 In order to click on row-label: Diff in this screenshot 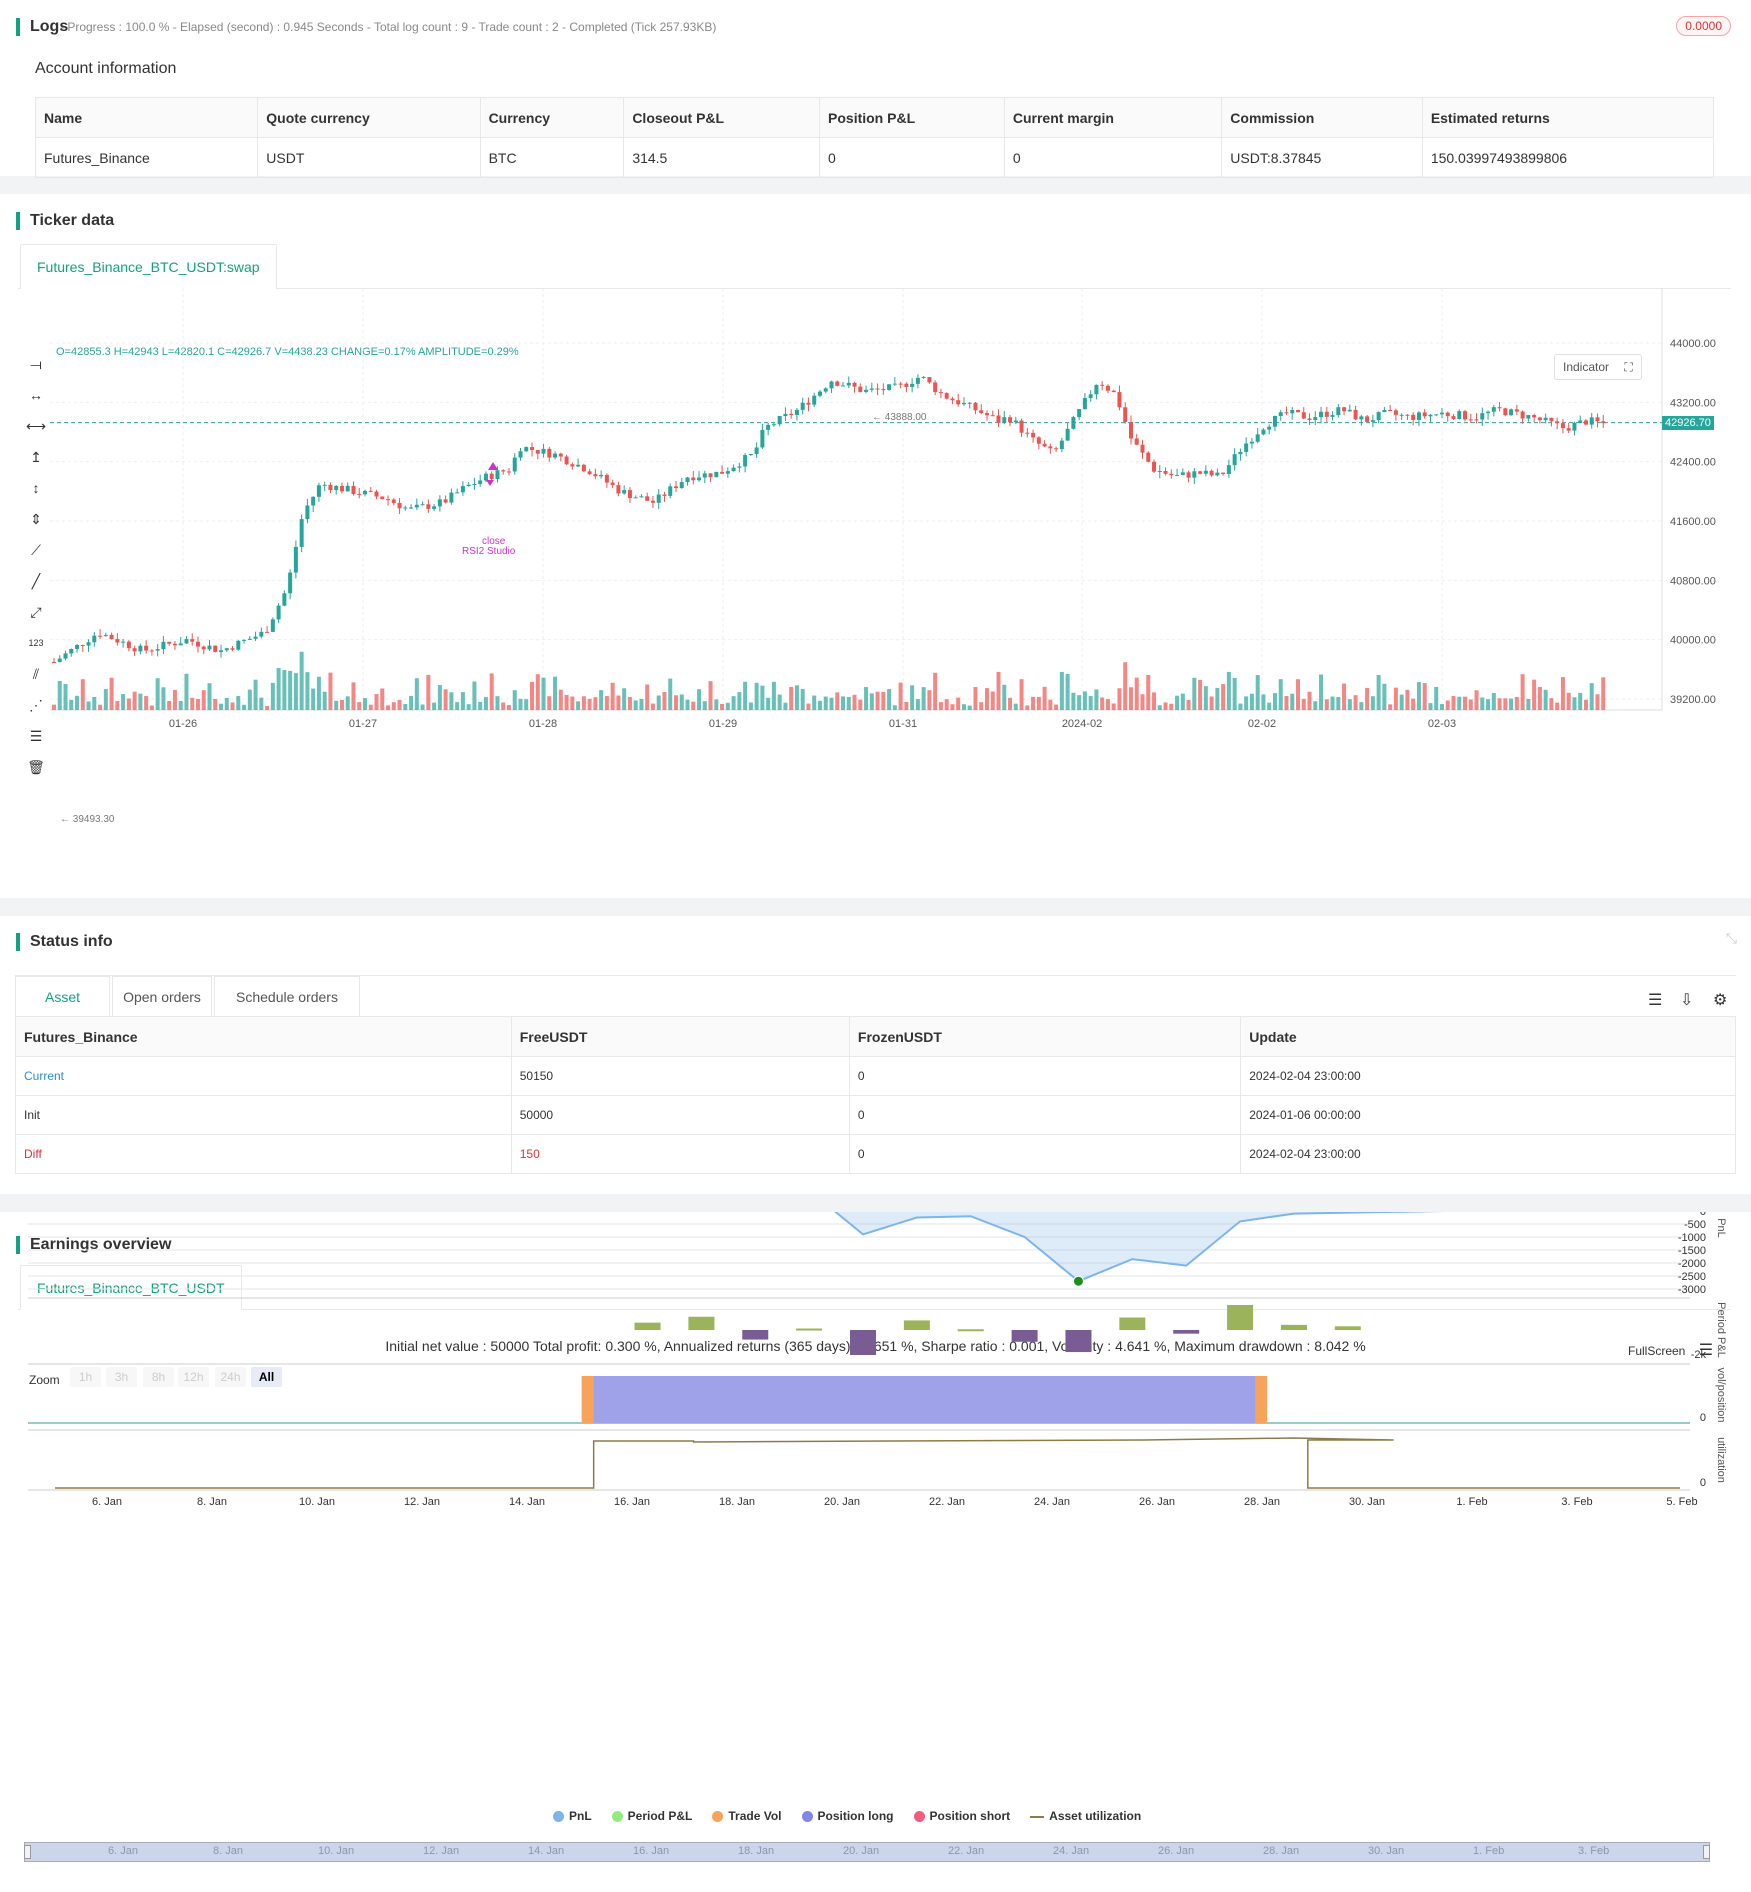, I will do `click(263, 1154)`.